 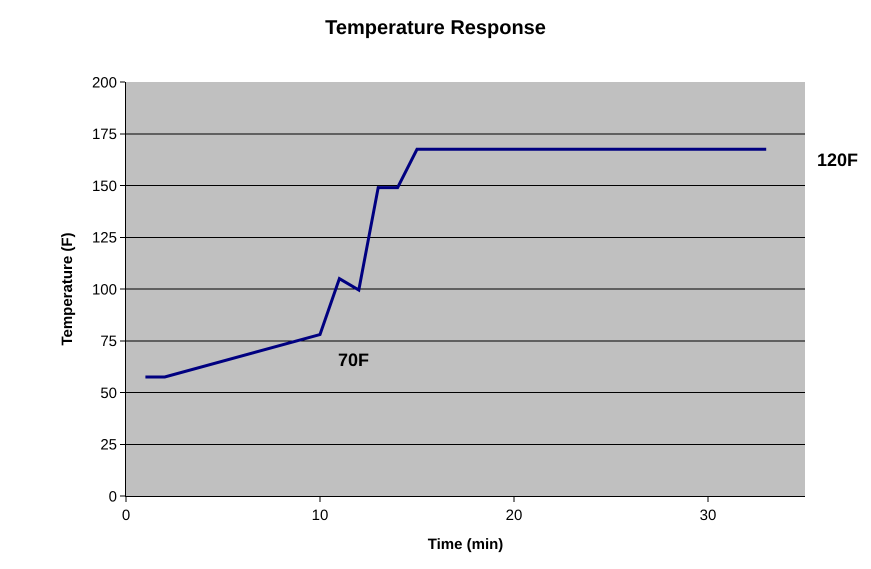 What do you see at coordinates (108, 393) in the screenshot?
I see `y-tick-label: 50` at bounding box center [108, 393].